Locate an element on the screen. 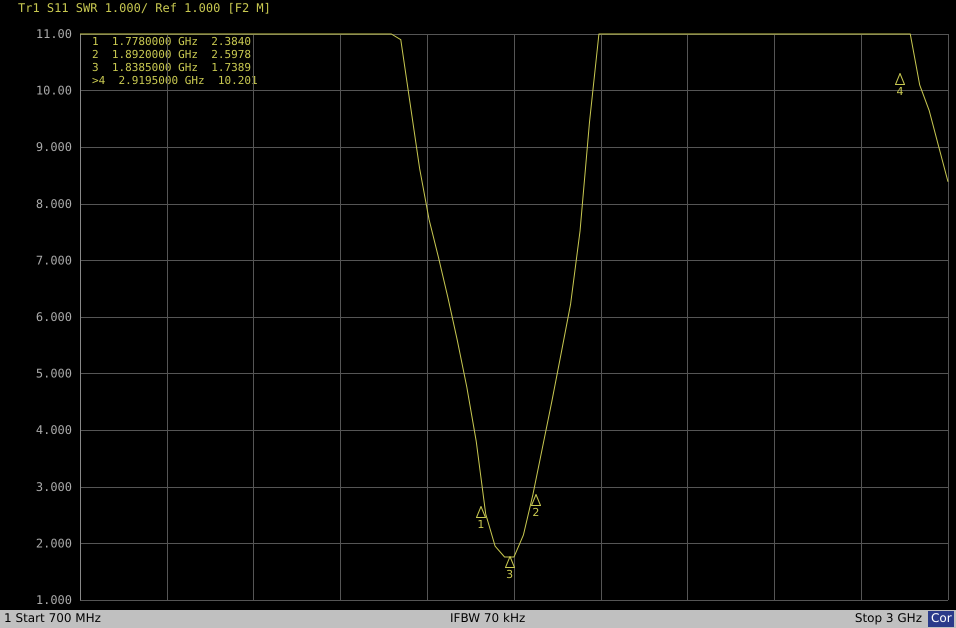  y-tick-label: 2.000 is located at coordinates (54, 543).